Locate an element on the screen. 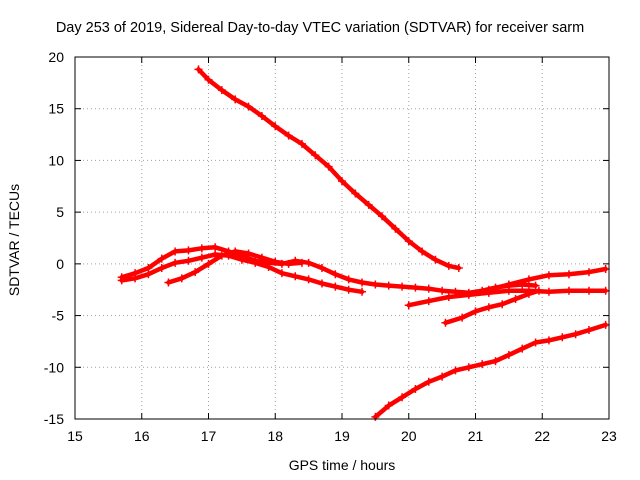 The width and height of the screenshot is (640, 480). x-tick-label: 15 is located at coordinates (75, 436).